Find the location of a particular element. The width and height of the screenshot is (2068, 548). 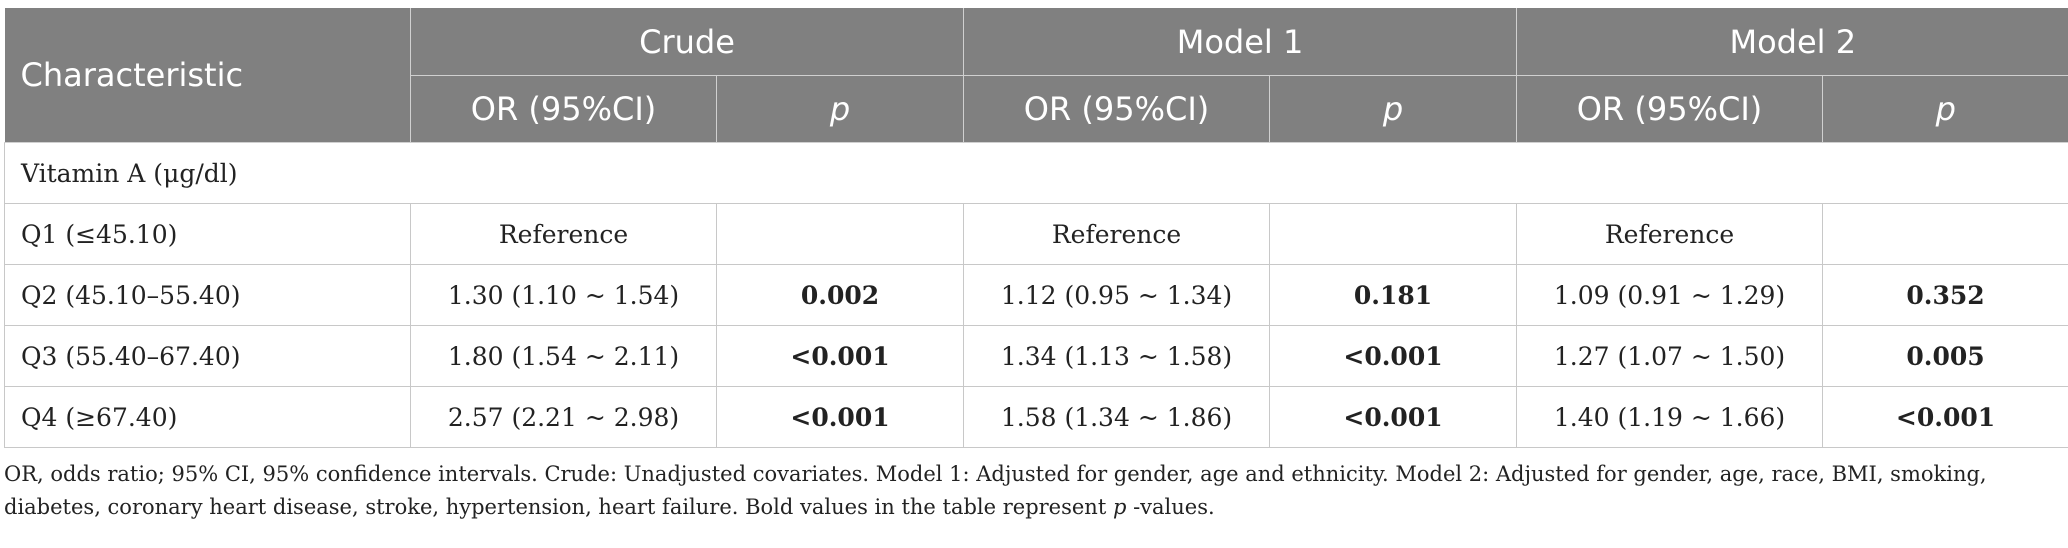

model2-or-cell: 1.27 (1.07 ~ 1.50) is located at coordinates (1670, 356).